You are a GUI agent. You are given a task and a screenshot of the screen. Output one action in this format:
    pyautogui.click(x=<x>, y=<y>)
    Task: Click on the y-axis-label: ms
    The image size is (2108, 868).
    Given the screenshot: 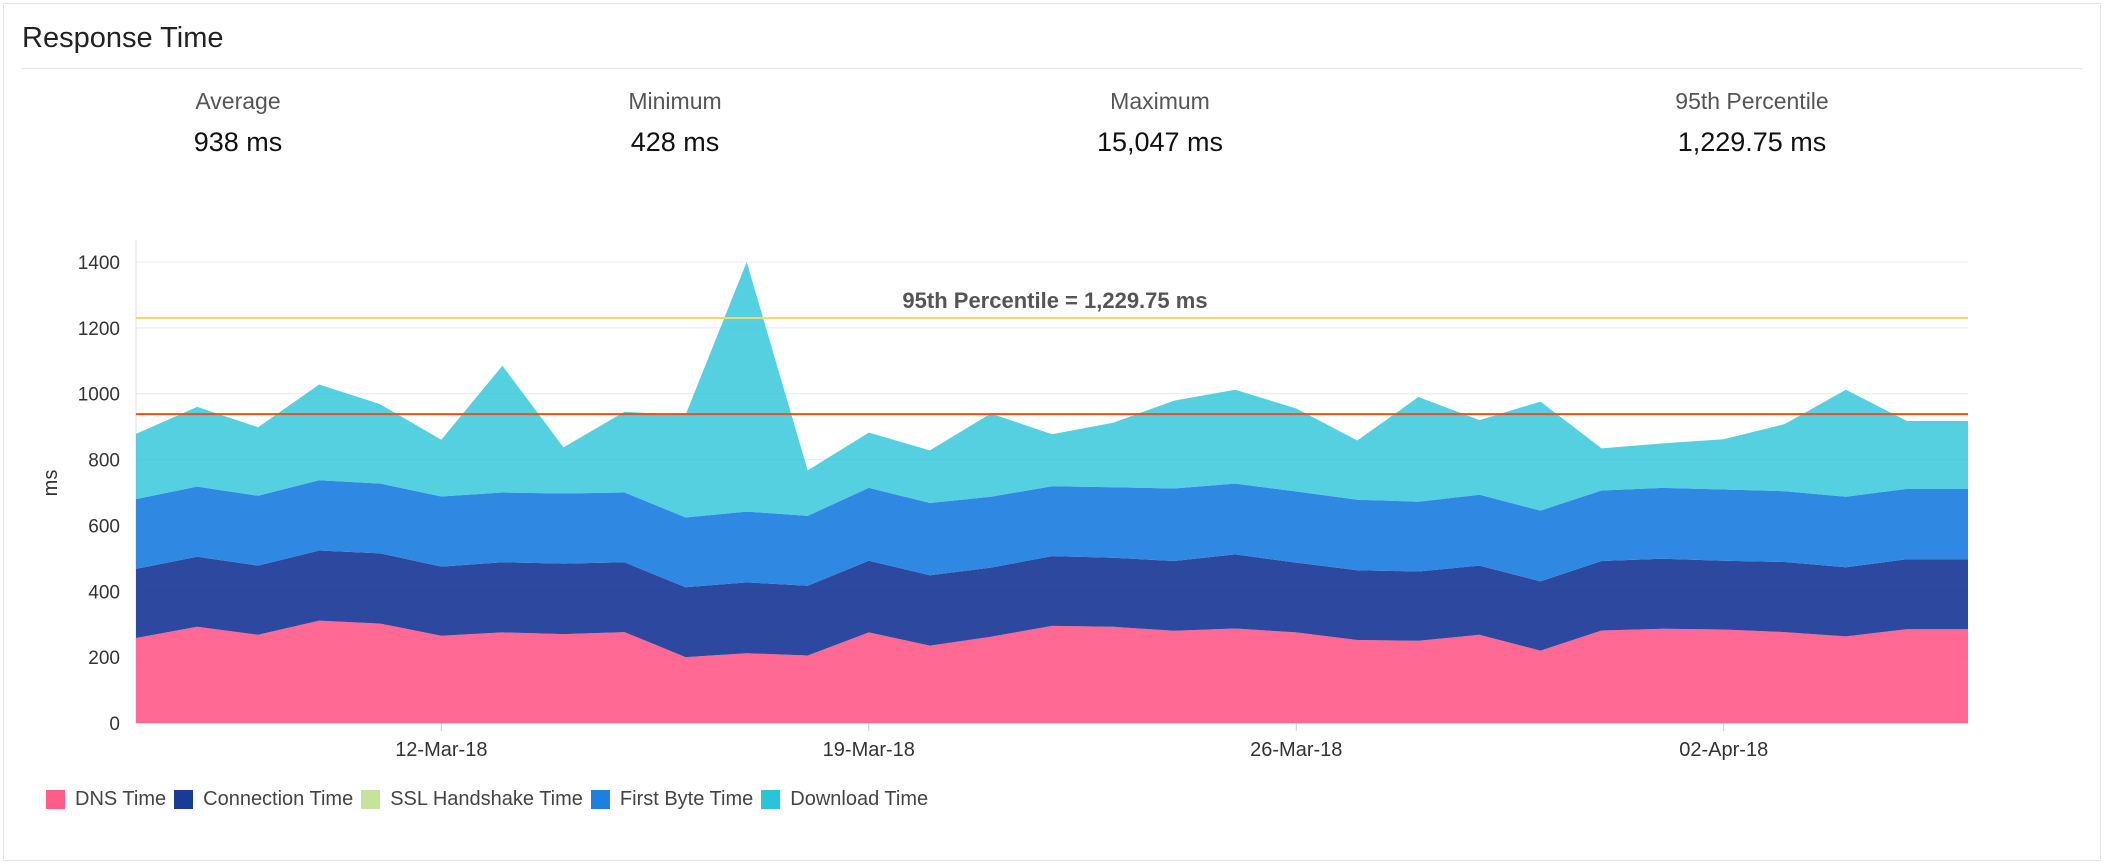 What is the action you would take?
    pyautogui.click(x=51, y=483)
    